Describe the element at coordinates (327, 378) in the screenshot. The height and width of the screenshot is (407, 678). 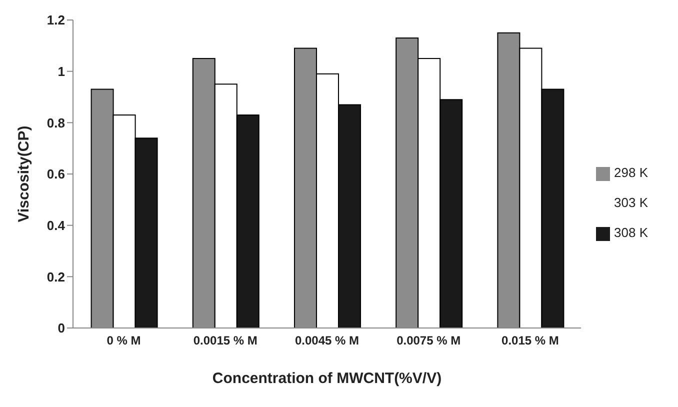
I see `x-axis-title: Concentration of MWCNT(%V/V)` at that location.